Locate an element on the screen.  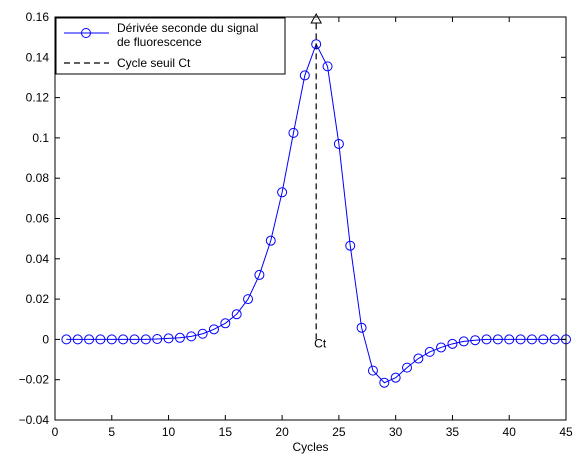
y-tick-label: 0 is located at coordinates (45, 339).